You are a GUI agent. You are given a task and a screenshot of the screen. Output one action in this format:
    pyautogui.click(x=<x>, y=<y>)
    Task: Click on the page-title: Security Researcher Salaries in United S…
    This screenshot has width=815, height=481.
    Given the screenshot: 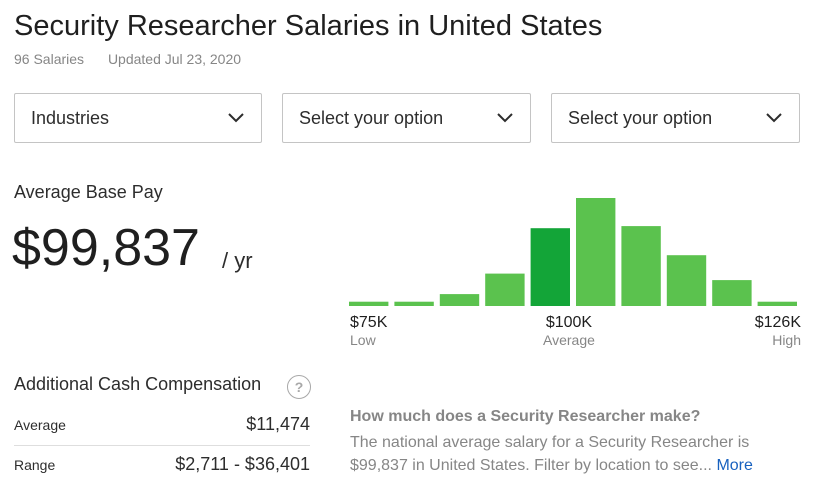 What is the action you would take?
    pyautogui.click(x=308, y=26)
    